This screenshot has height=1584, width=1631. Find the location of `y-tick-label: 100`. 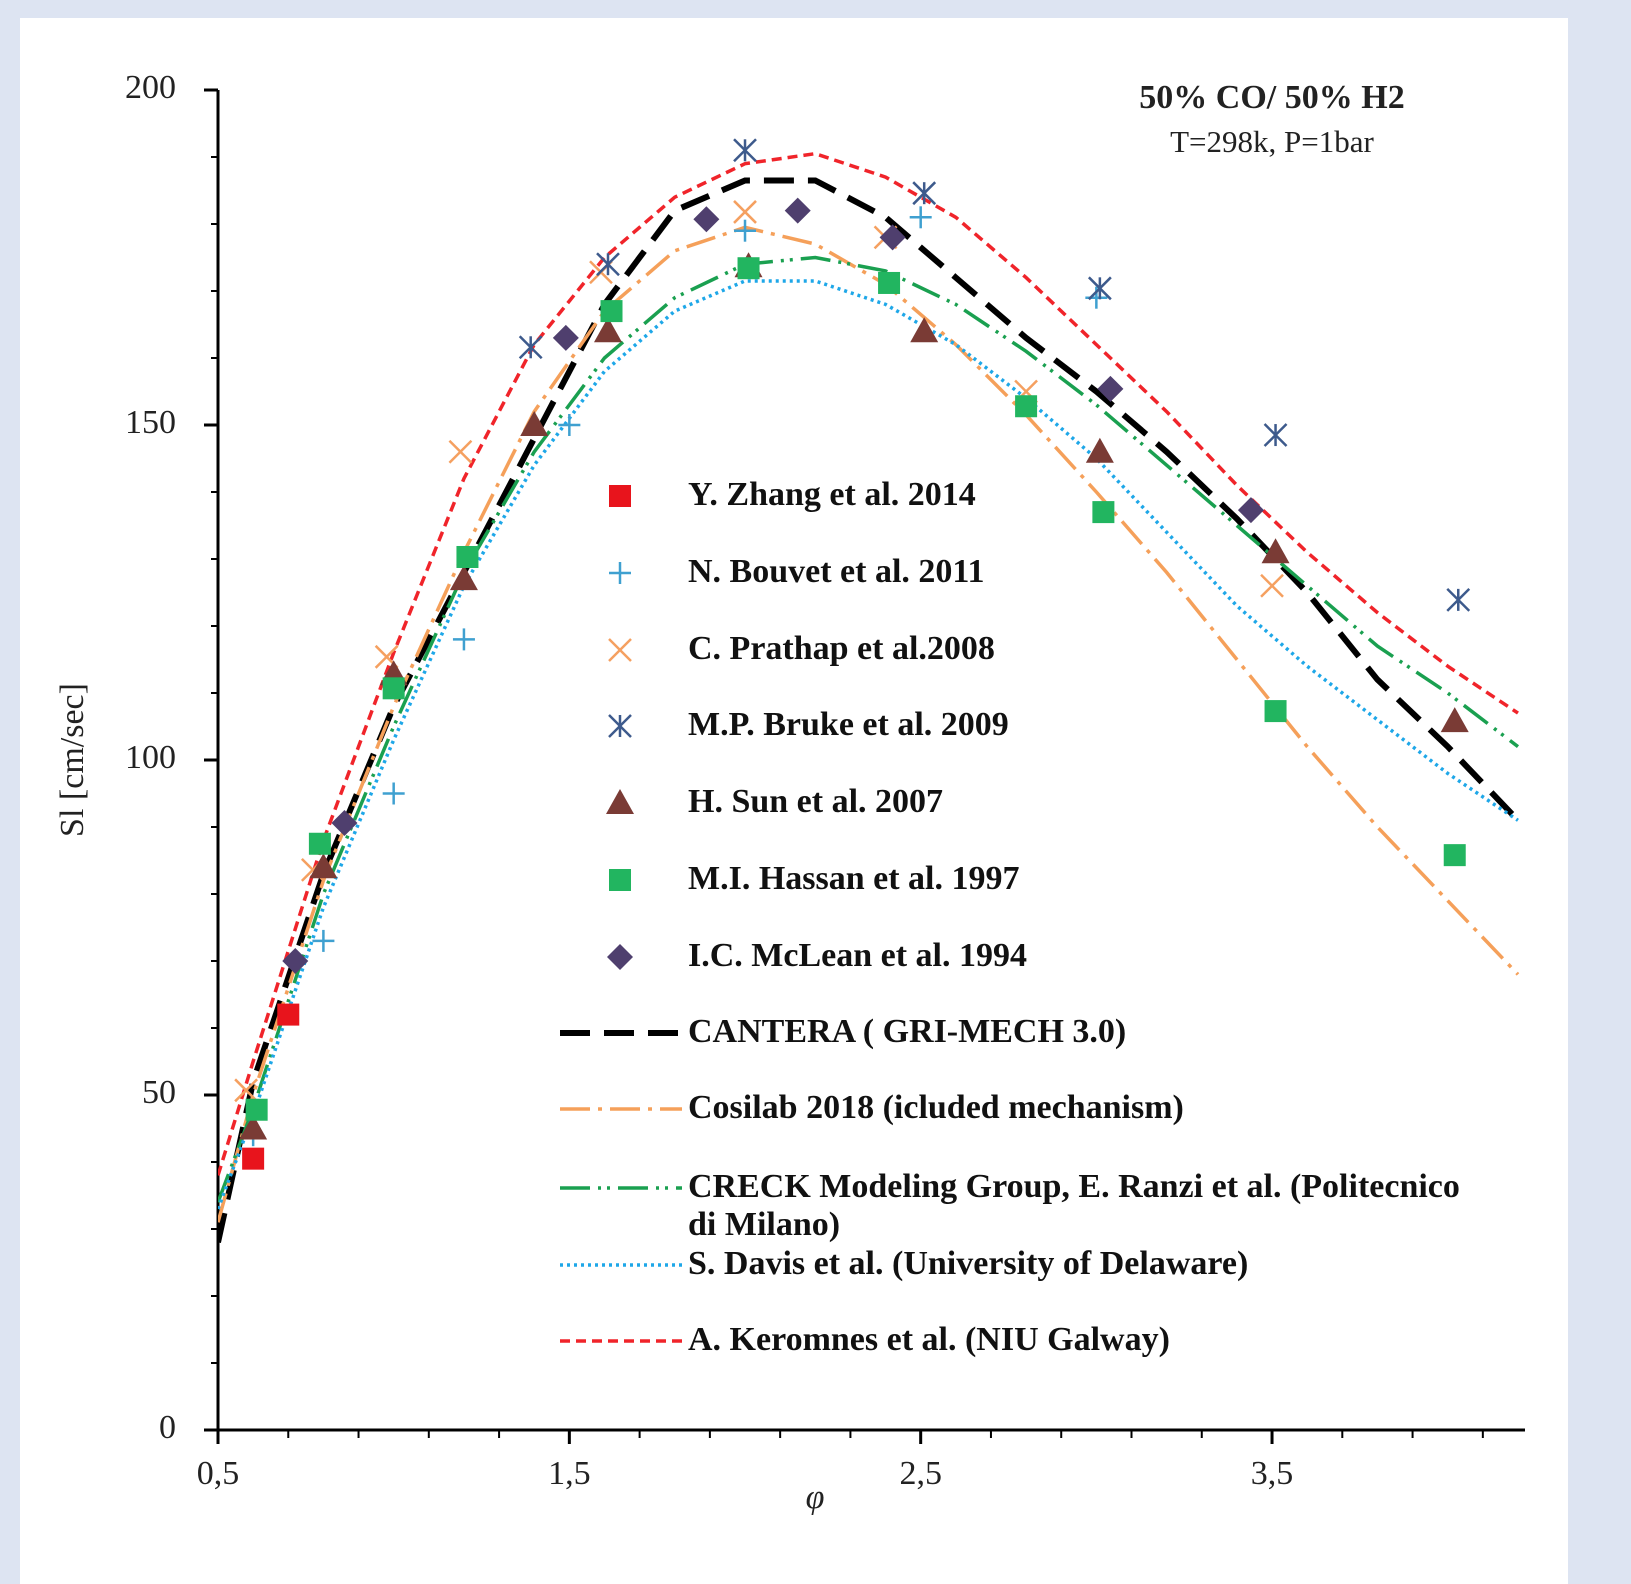

y-tick-label: 100 is located at coordinates (150, 757).